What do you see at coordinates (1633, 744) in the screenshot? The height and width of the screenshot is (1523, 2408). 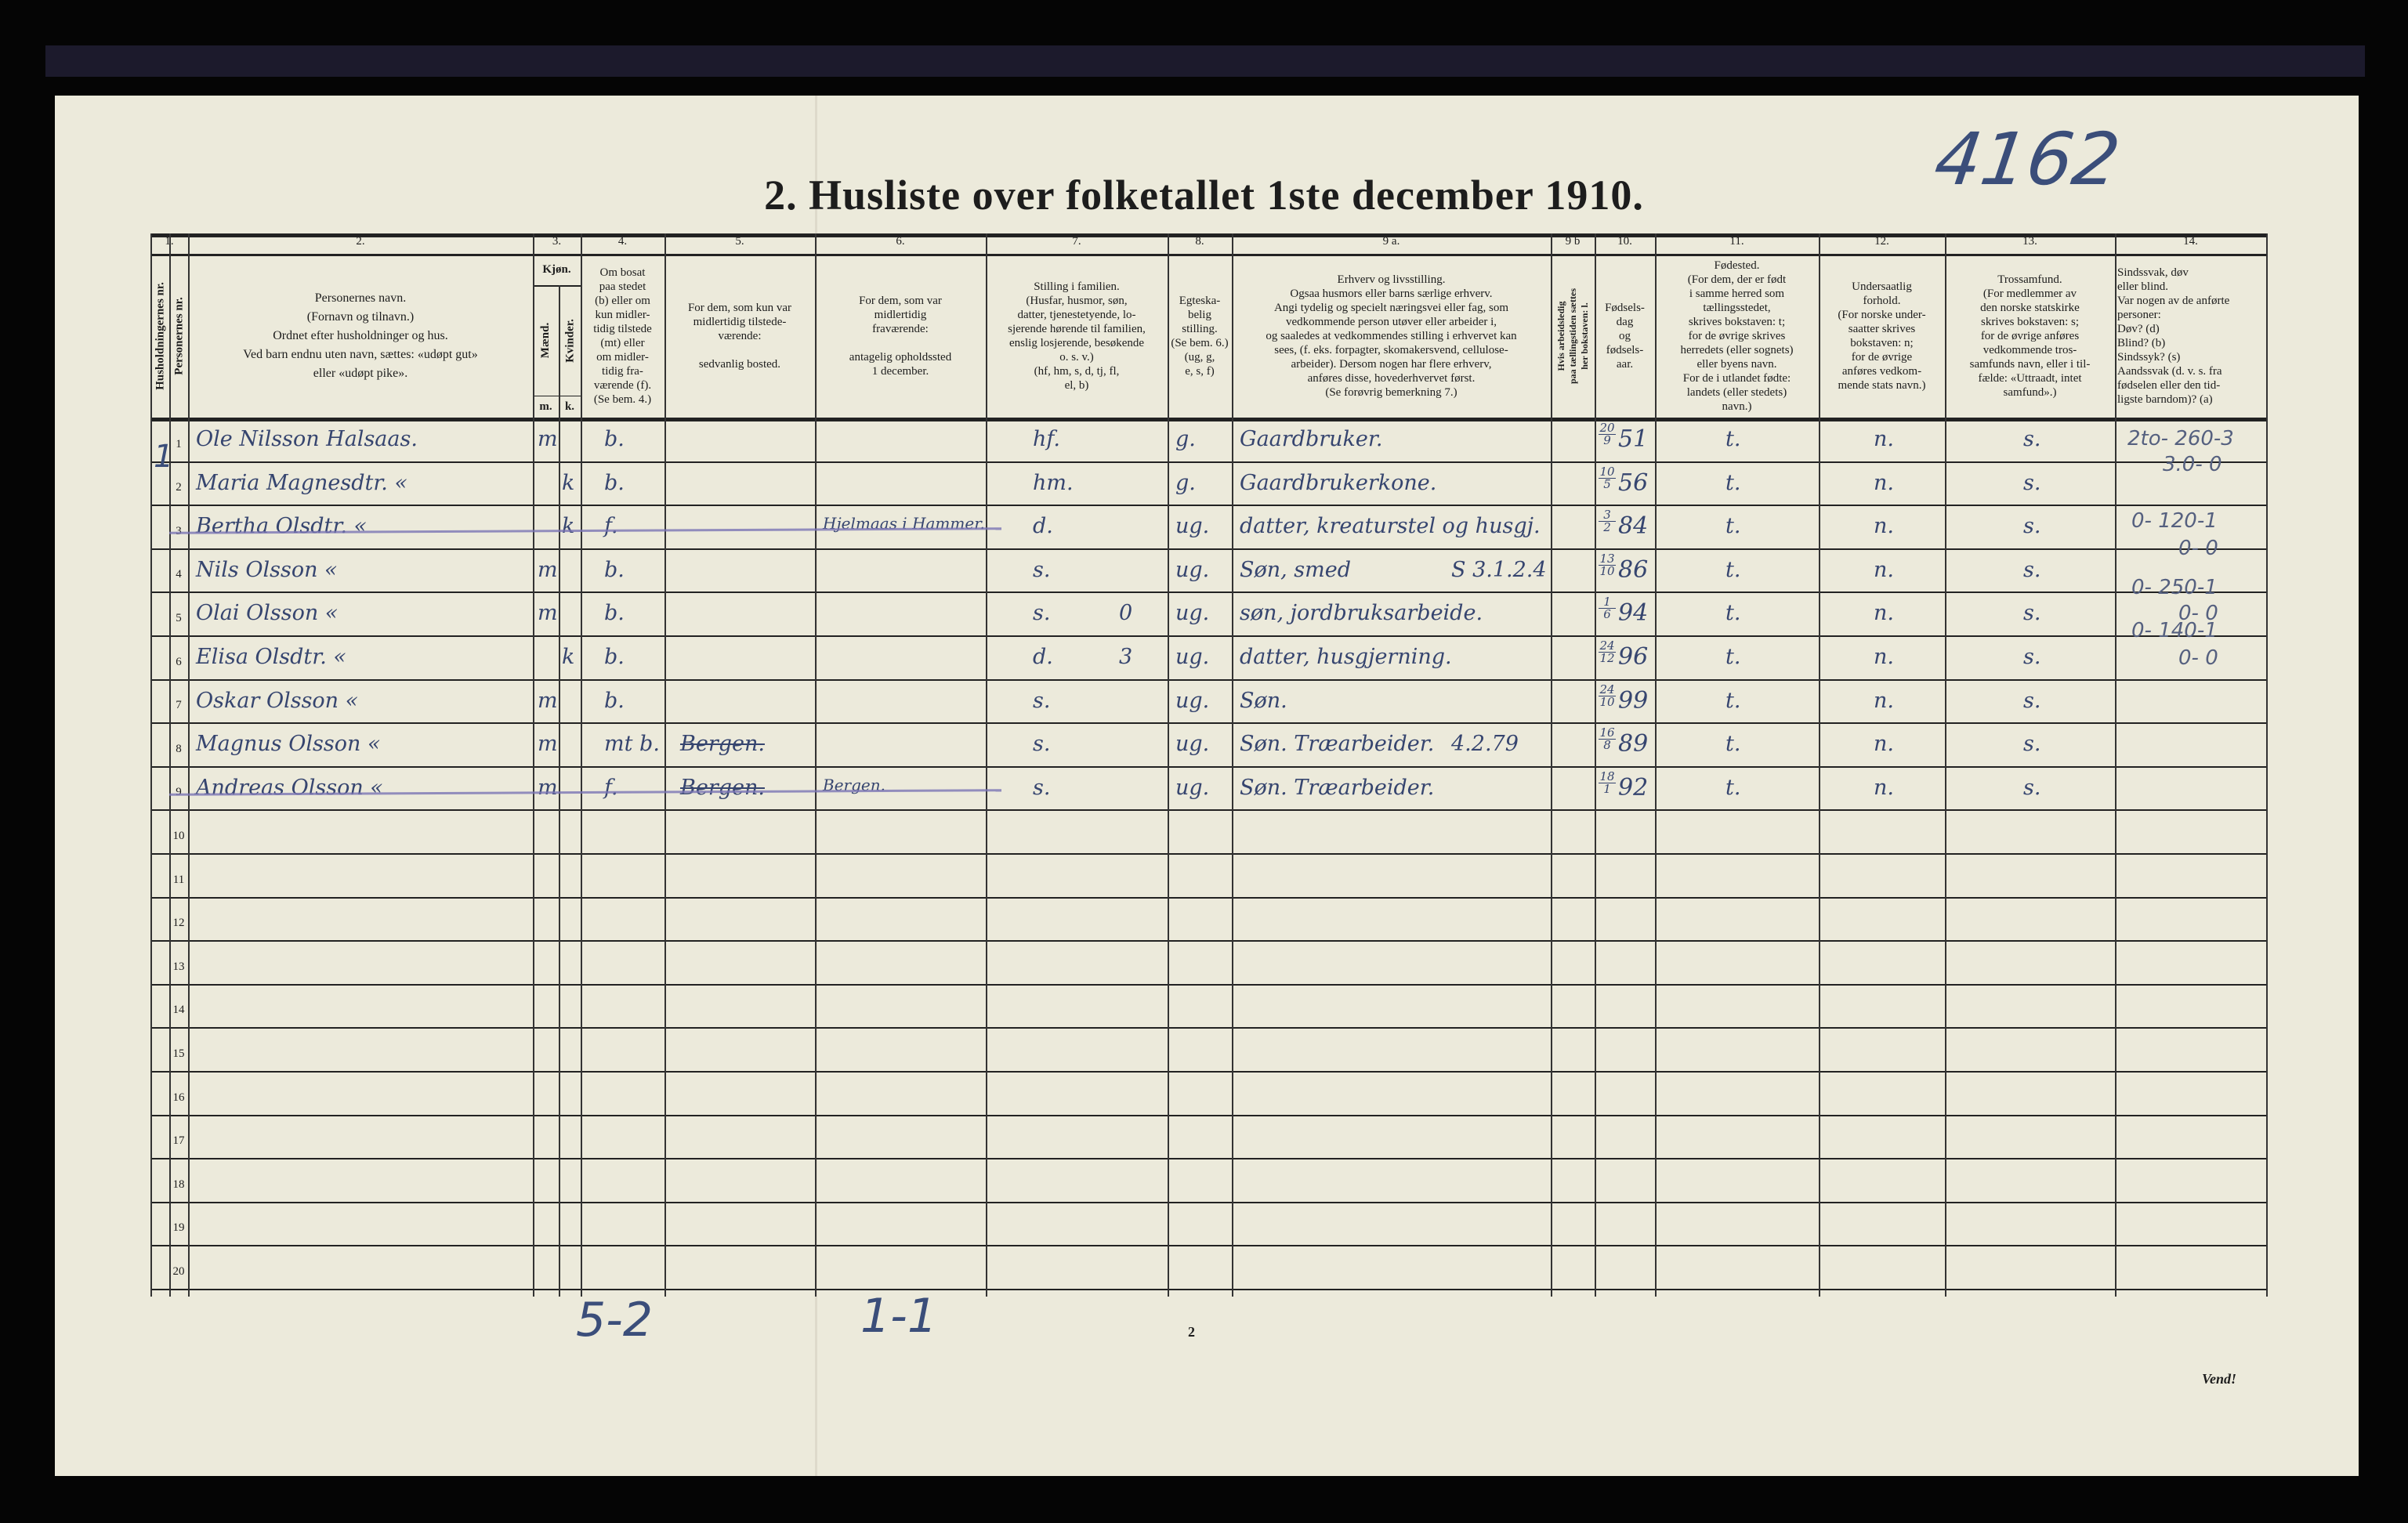 I see `birth-year: 89` at bounding box center [1633, 744].